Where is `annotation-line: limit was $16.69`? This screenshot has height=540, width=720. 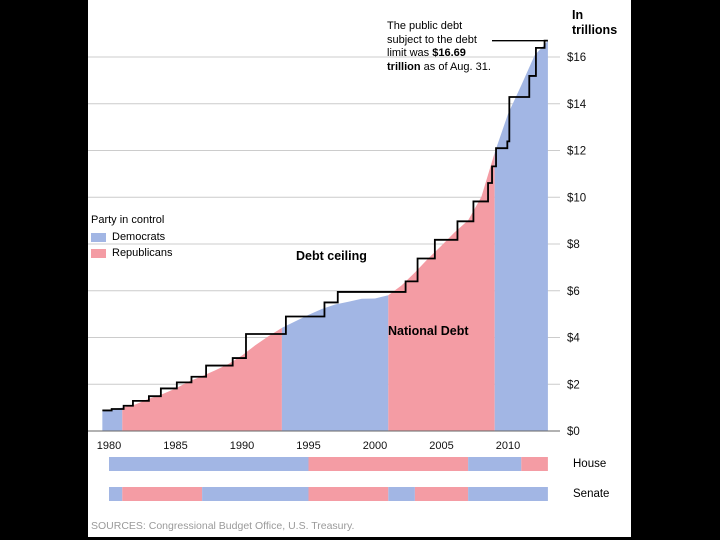 annotation-line: limit was $16.69 is located at coordinates (426, 53).